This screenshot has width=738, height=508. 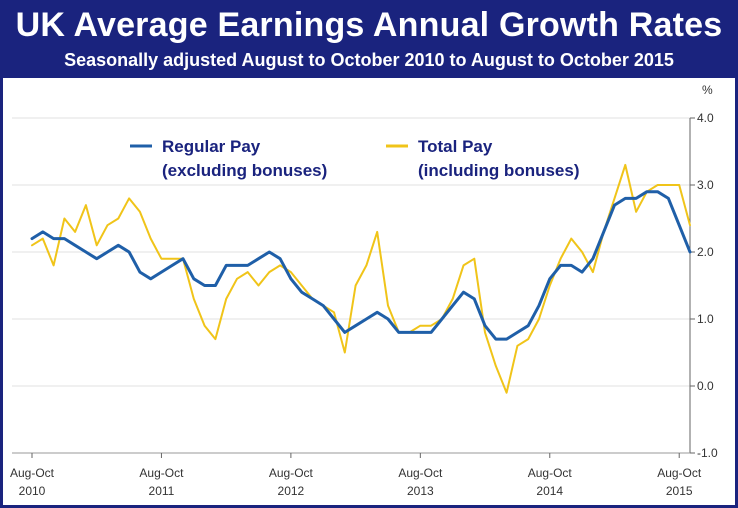 I want to click on x-tick-label-year: 2015, so click(x=679, y=491).